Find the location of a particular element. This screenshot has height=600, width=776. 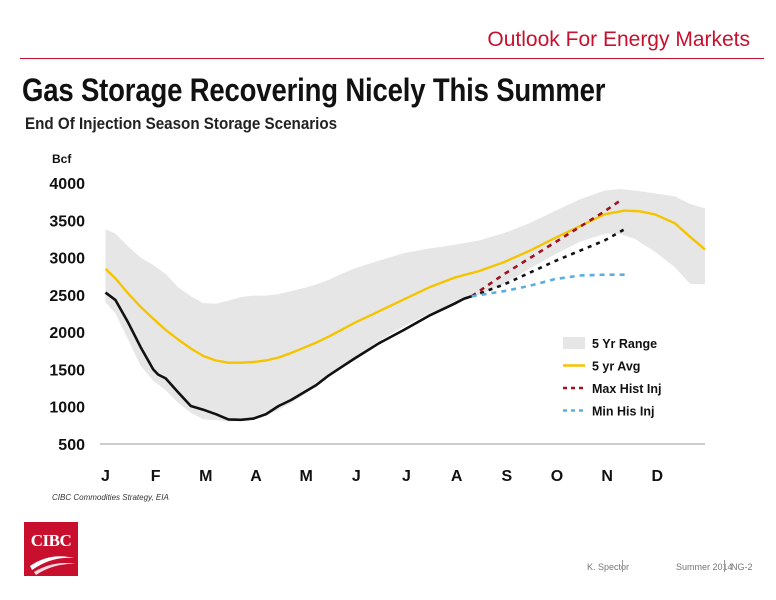

logo-text: CIBC is located at coordinates (51, 540).